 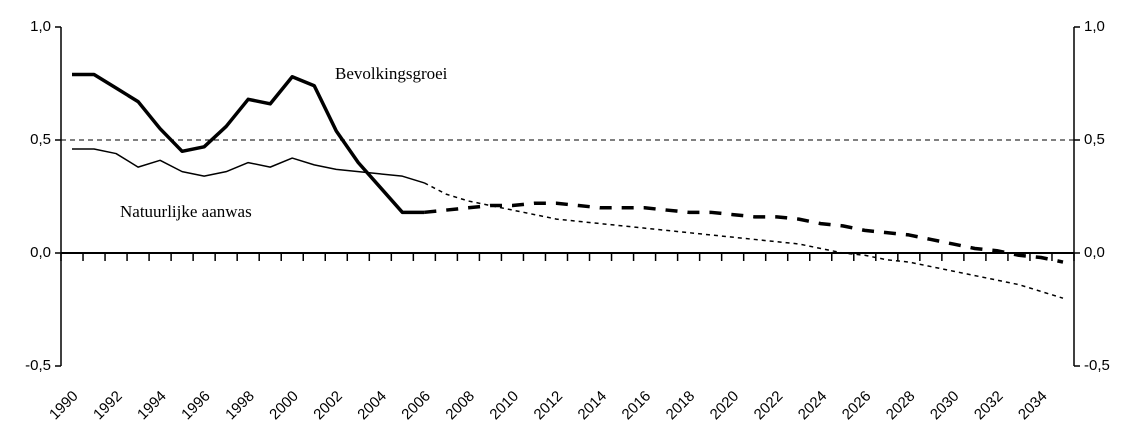 I want to click on y-tick-label: 0,0, so click(x=40, y=252).